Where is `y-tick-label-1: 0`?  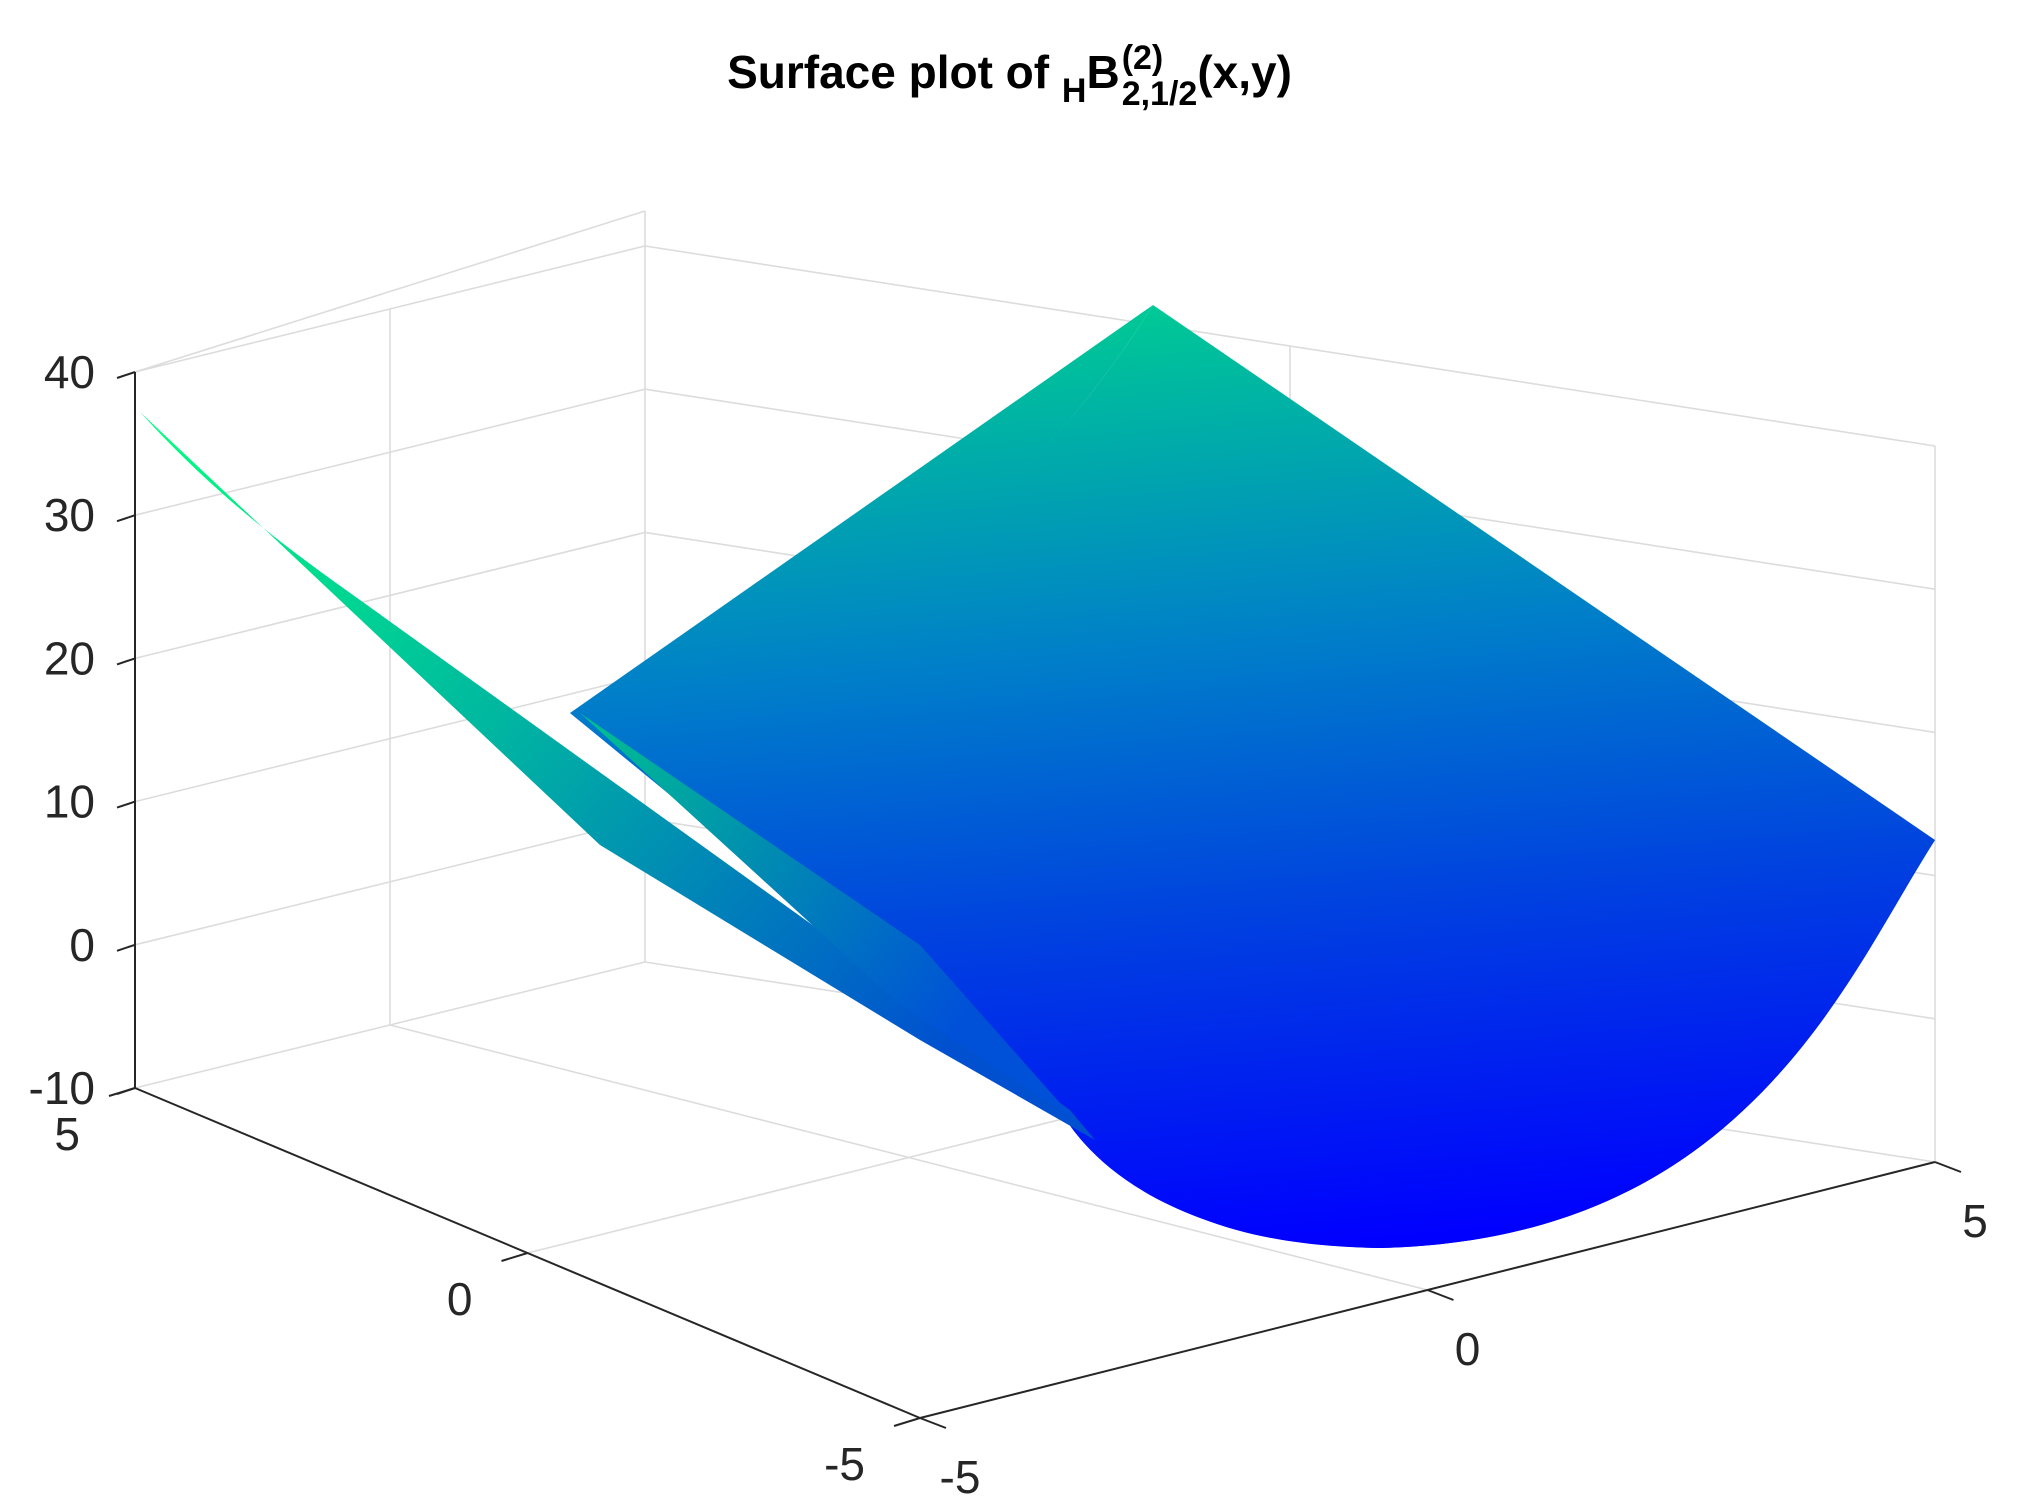 y-tick-label-1: 0 is located at coordinates (460, 1299).